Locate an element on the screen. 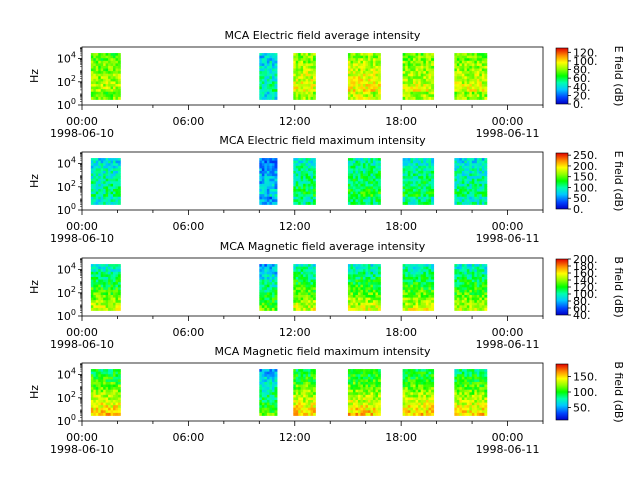  colorbar-label: E field (dB) is located at coordinates (618, 181).